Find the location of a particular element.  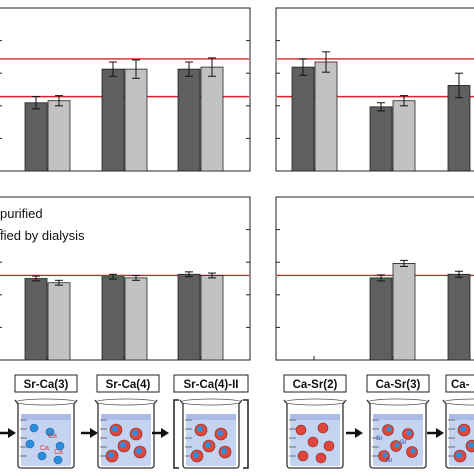

beaker-ca-sr-2-glass is located at coordinates (315, 434).